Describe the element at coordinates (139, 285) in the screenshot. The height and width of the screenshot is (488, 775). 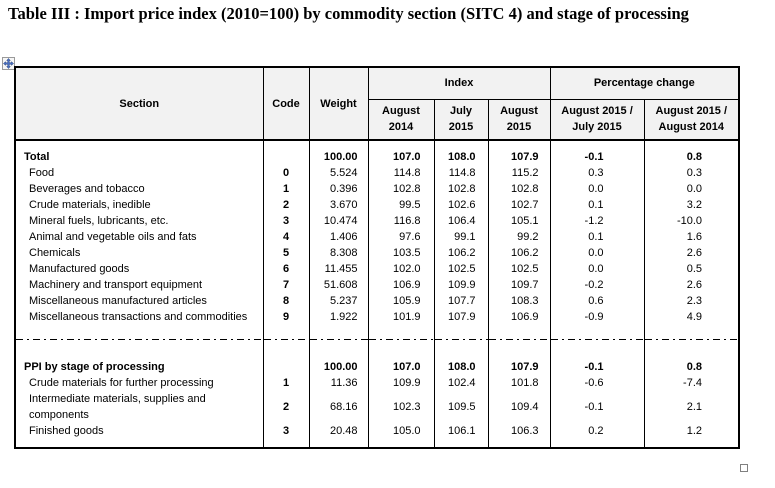
I see `section-cell: Machinery and transport equipment` at that location.